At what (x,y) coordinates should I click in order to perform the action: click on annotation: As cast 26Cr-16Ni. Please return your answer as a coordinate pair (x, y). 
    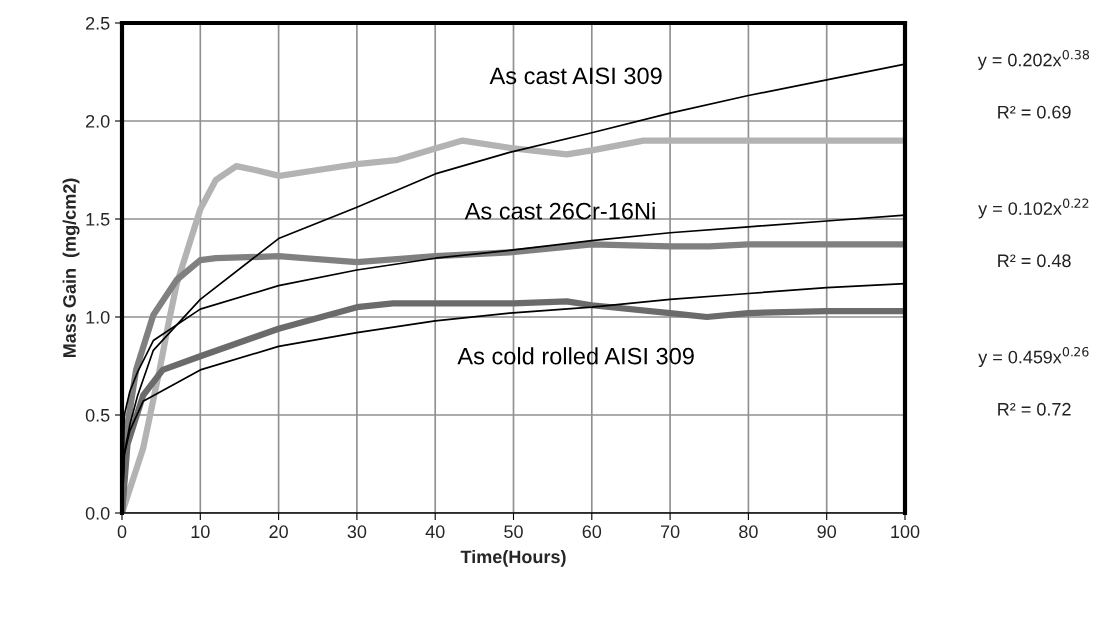
    Looking at the image, I should click on (559, 211).